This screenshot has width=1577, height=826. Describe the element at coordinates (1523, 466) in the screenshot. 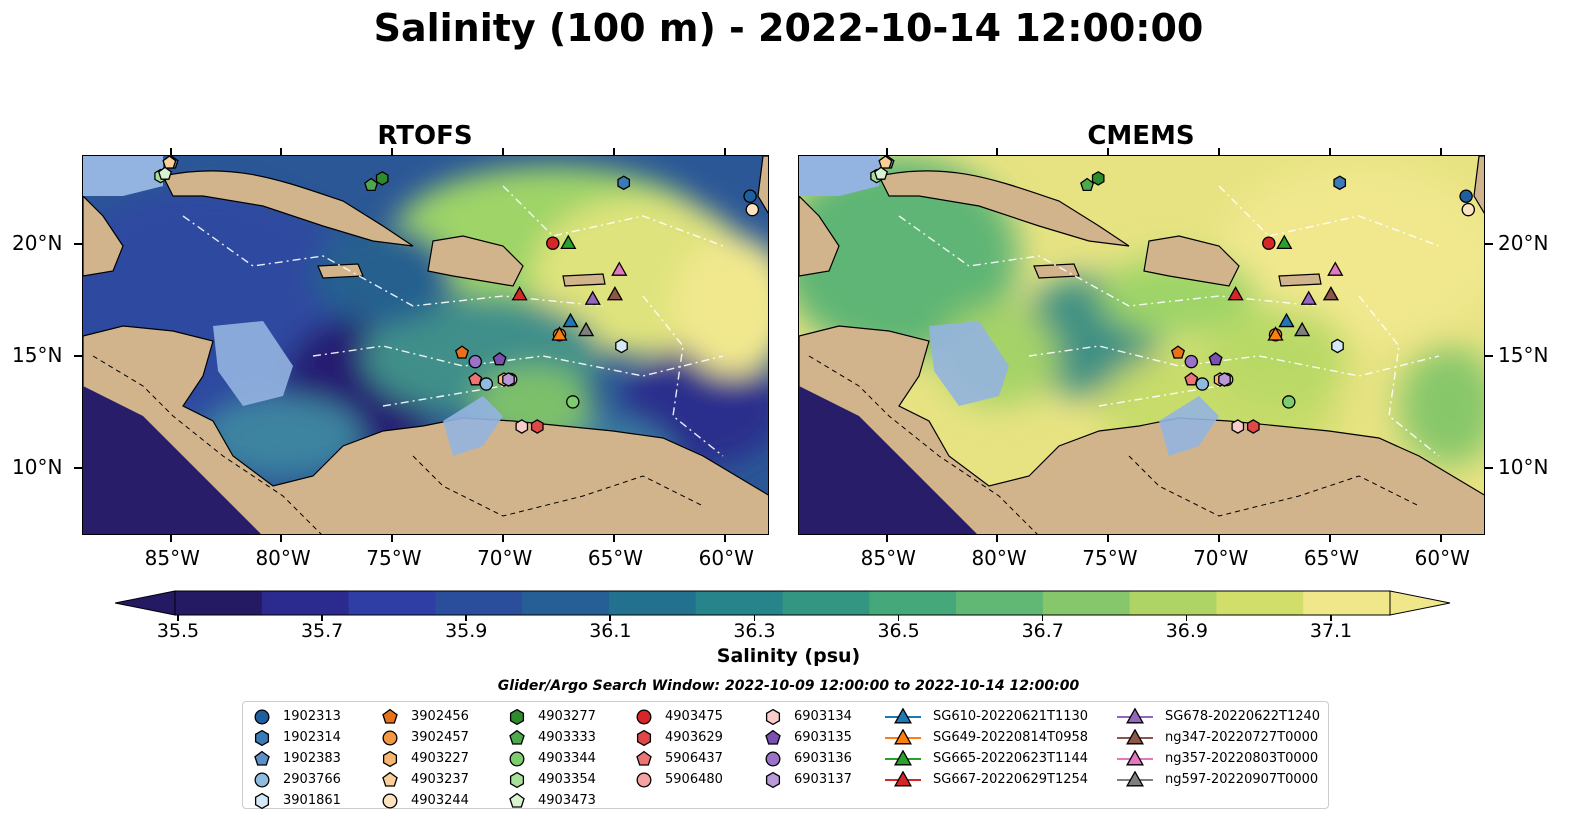

I see `lat-label: 10°N` at that location.